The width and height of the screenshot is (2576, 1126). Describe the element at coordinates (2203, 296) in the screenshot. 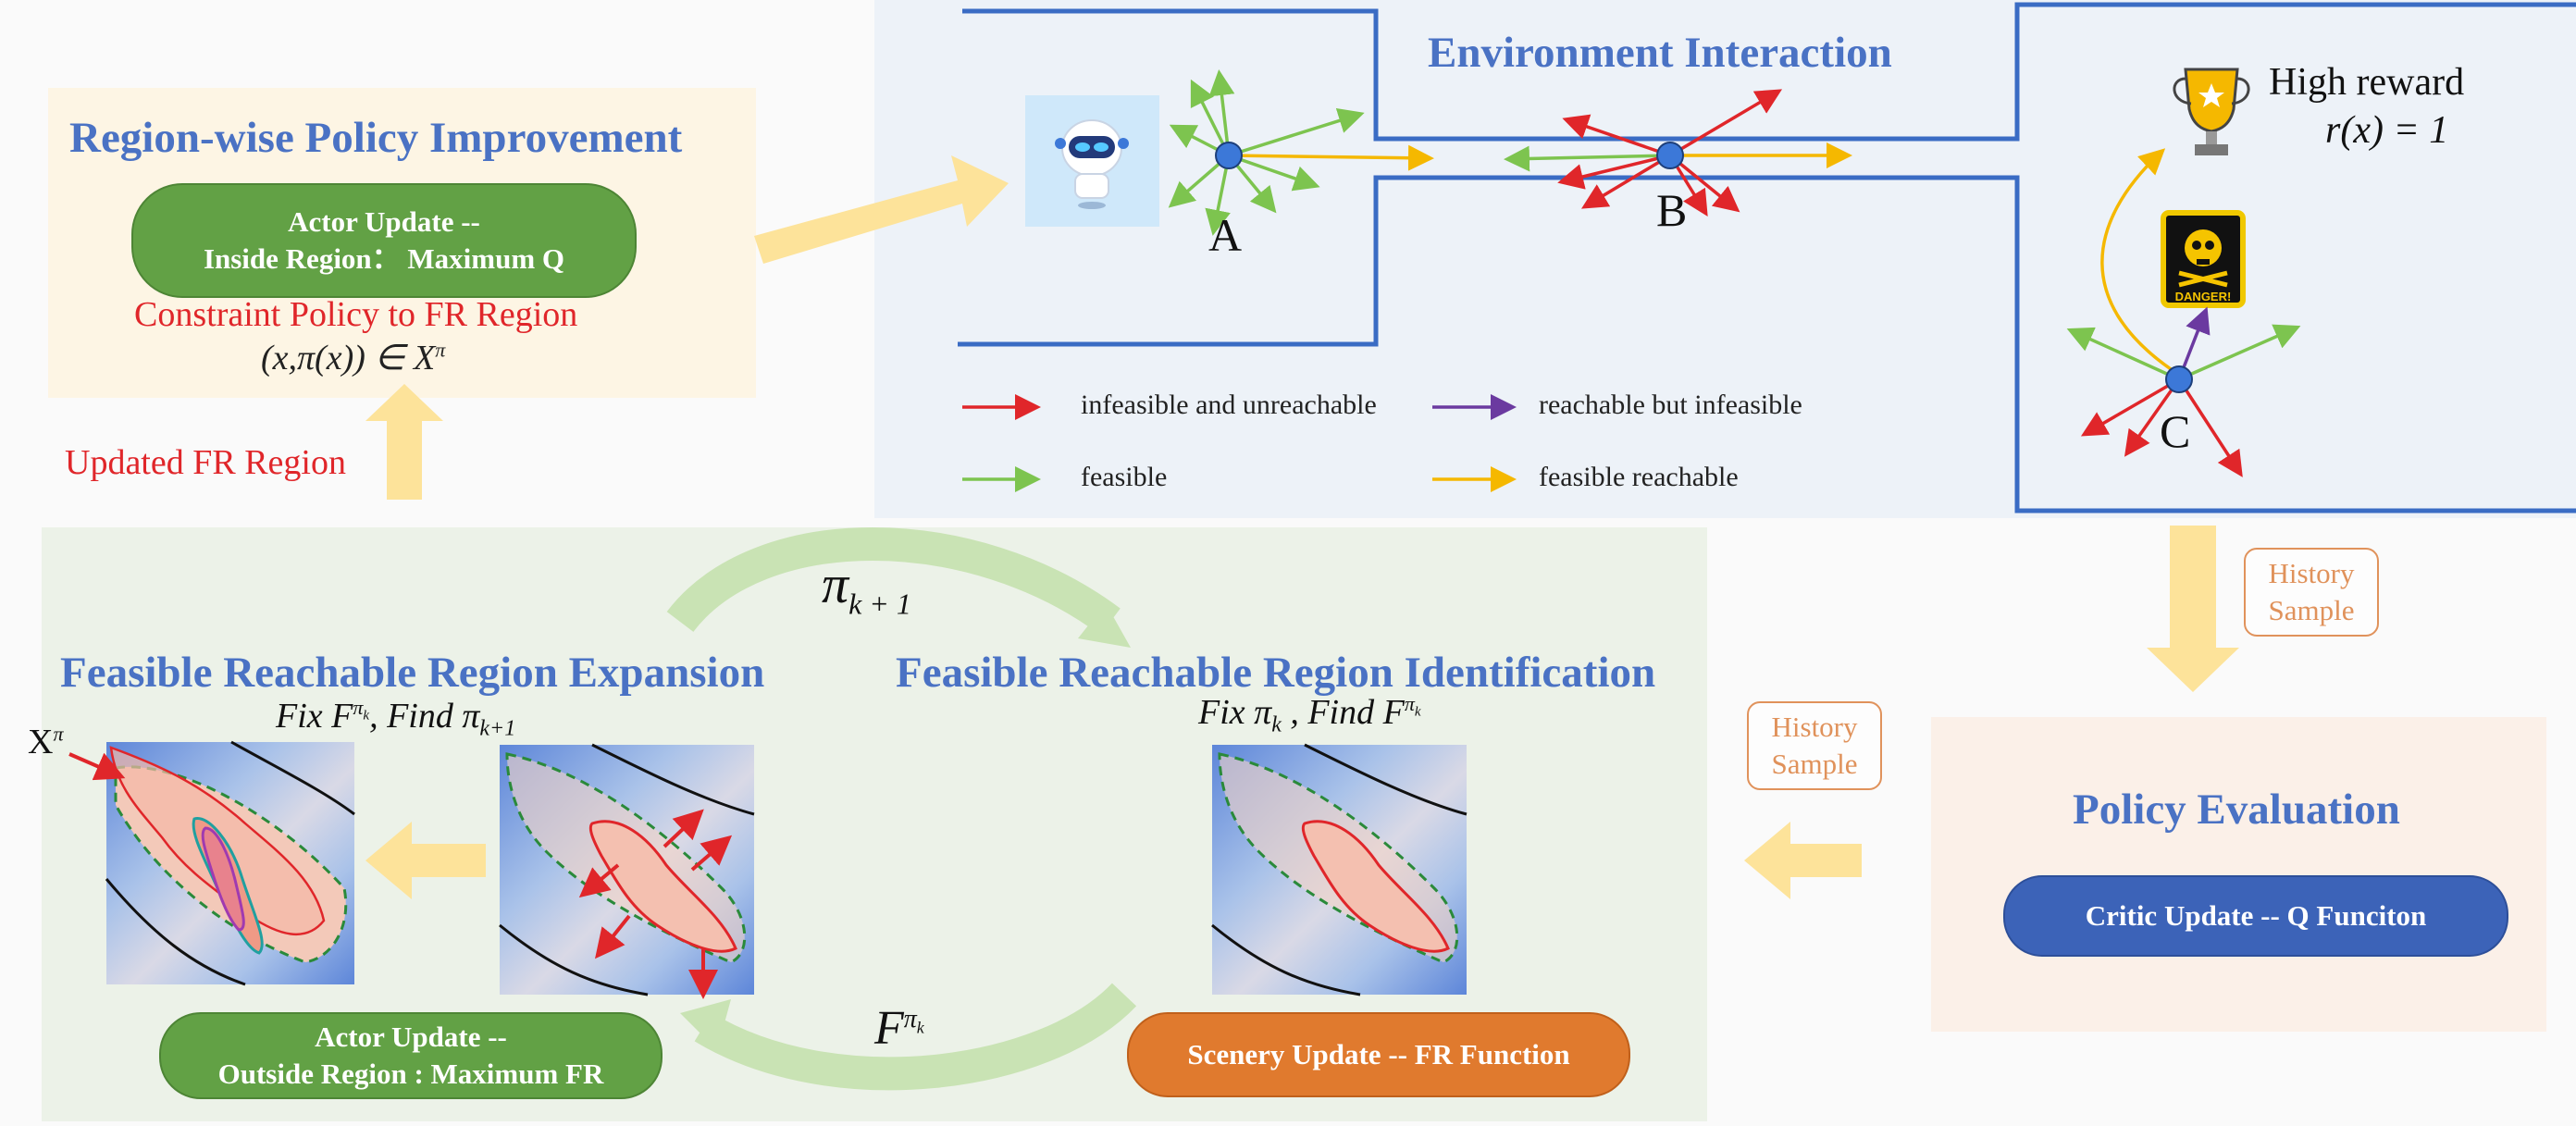

I see `svg-text: DANGER!` at that location.